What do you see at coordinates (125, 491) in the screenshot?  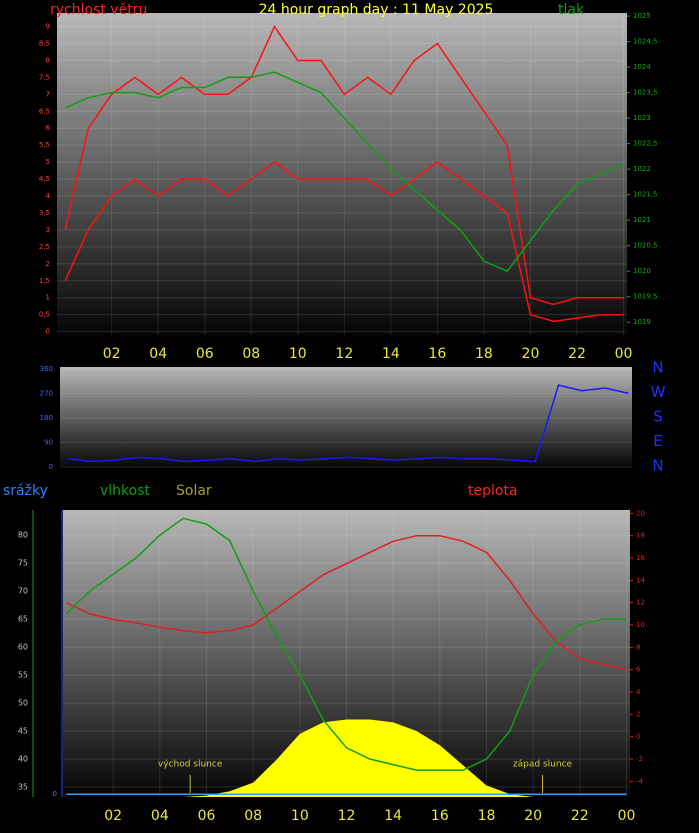 I see `axis-label: vlhkost` at bounding box center [125, 491].